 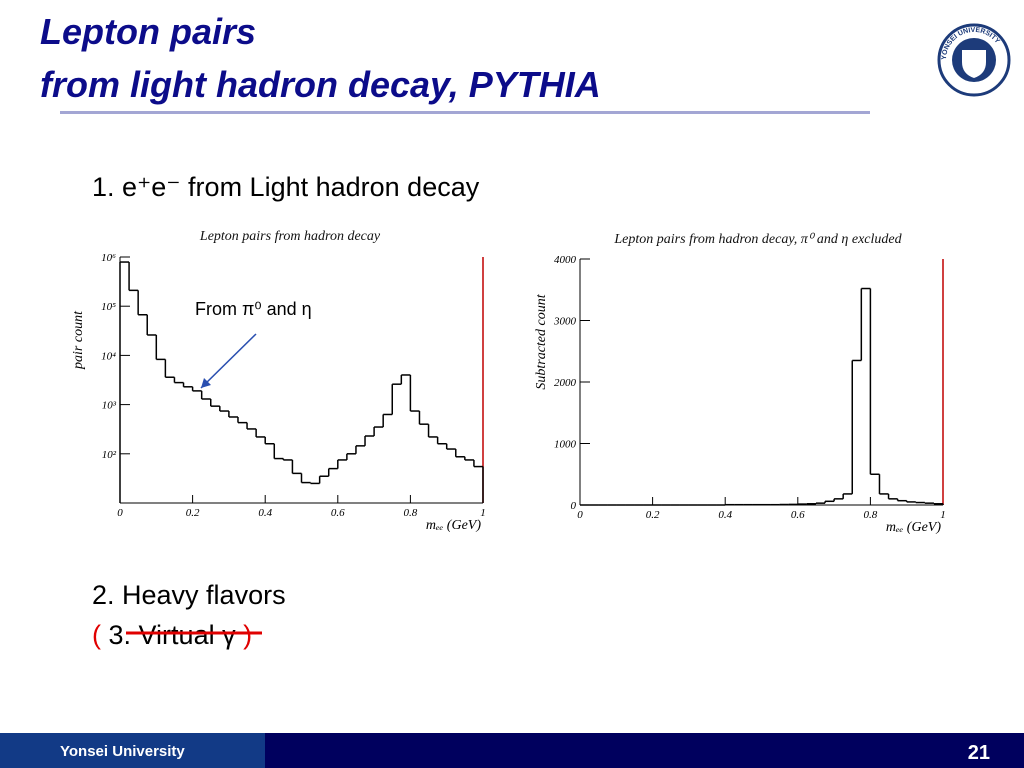 What do you see at coordinates (253, 309) in the screenshot?
I see `annotation: From π⁰ and η` at bounding box center [253, 309].